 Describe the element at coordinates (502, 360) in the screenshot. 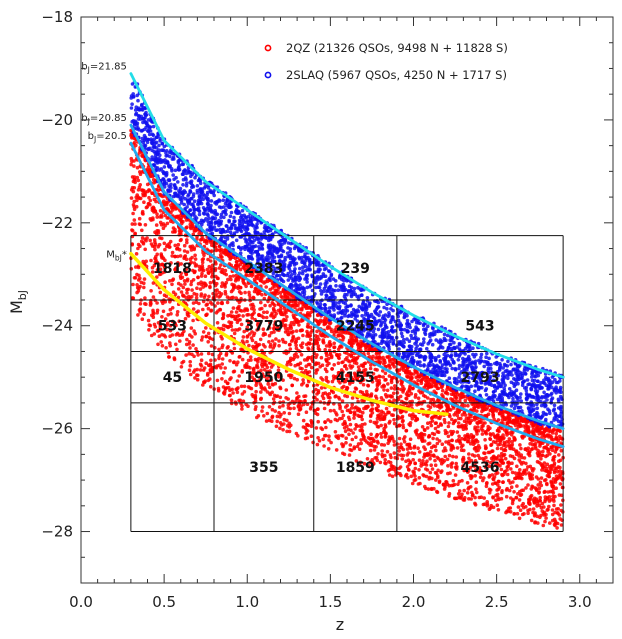

I see `qso-2slaq-point` at that location.